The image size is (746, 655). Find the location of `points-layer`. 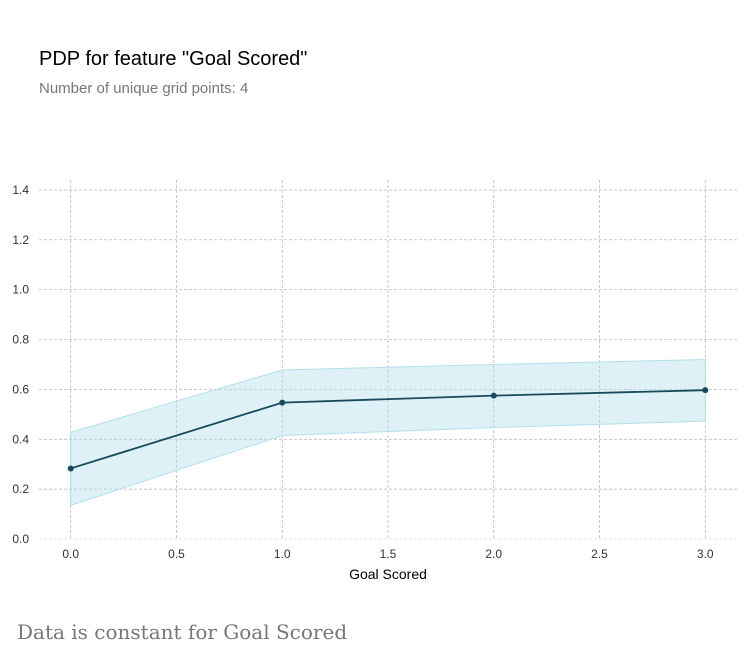

points-layer is located at coordinates (388, 429).